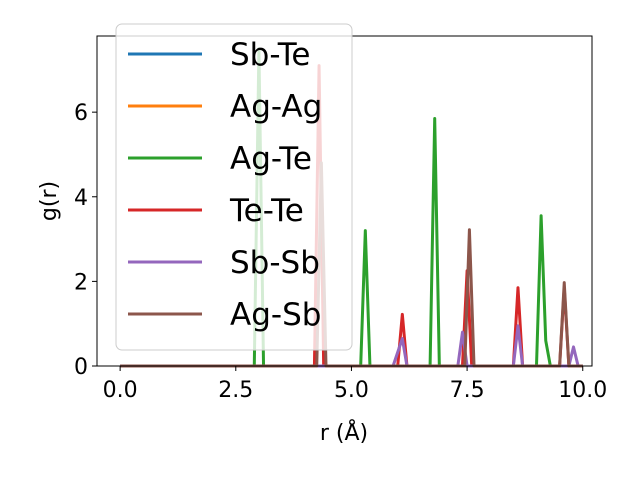  Describe the element at coordinates (582, 390) in the screenshot. I see `x-tick-label: 10.0` at that location.